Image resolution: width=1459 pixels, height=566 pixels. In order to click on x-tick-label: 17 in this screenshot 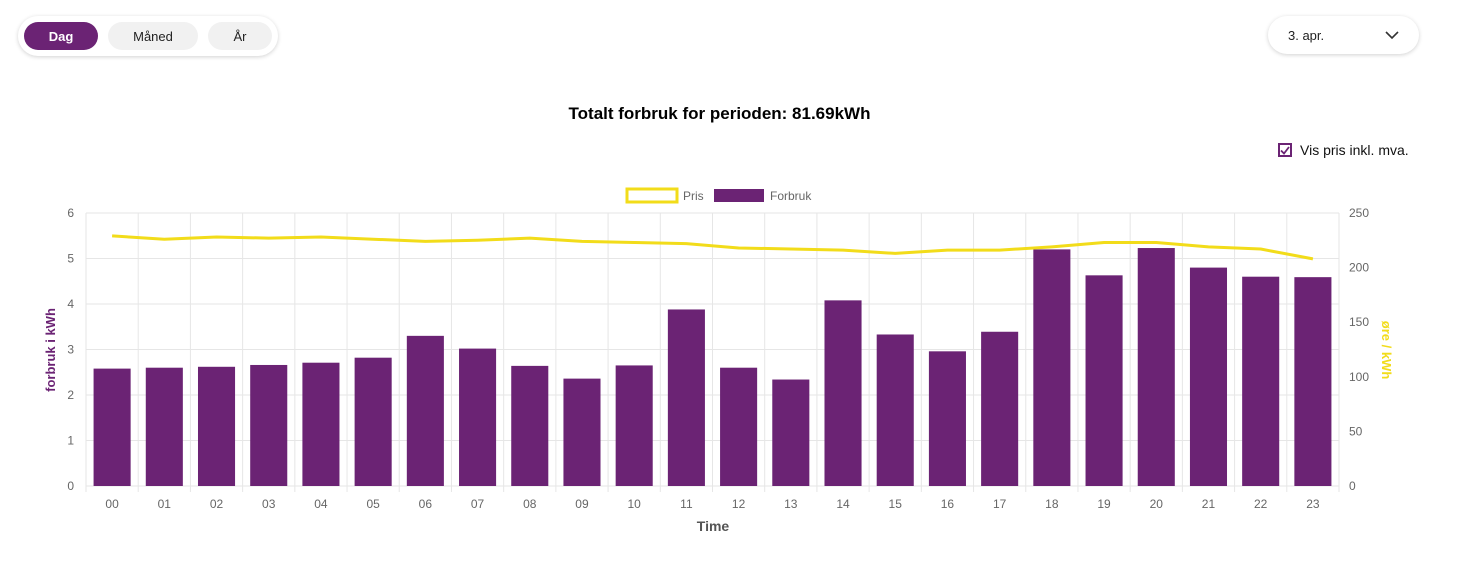, I will do `click(1000, 504)`.